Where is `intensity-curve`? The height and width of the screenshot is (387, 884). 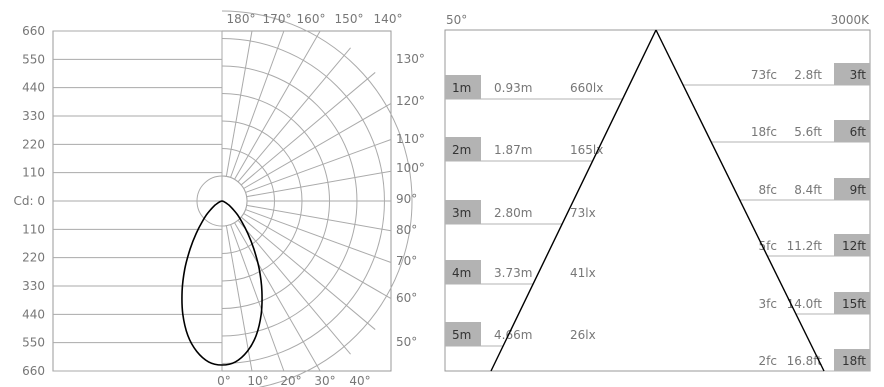 intensity-curve is located at coordinates (222, 283).